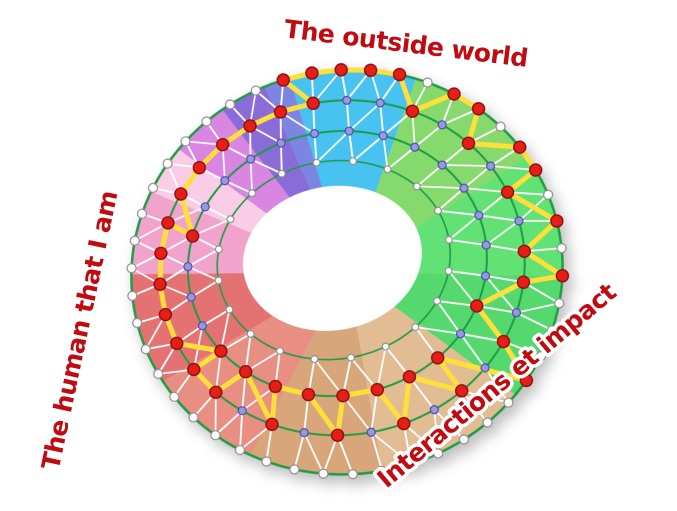  Describe the element at coordinates (406, 43) in the screenshot. I see `label-the-outside-world: The outside world` at that location.